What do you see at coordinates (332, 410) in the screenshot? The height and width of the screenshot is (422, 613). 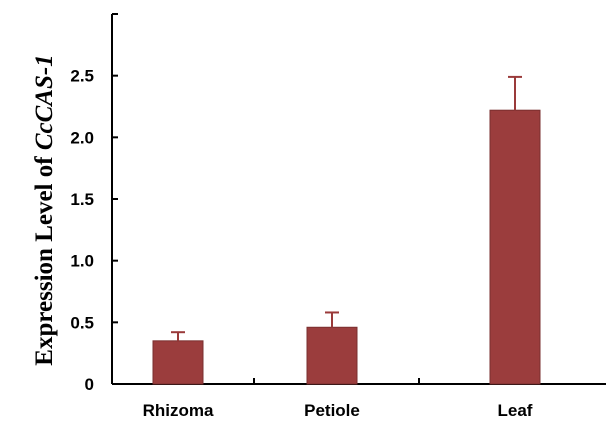 I see `x-tick-label: Petiole` at bounding box center [332, 410].